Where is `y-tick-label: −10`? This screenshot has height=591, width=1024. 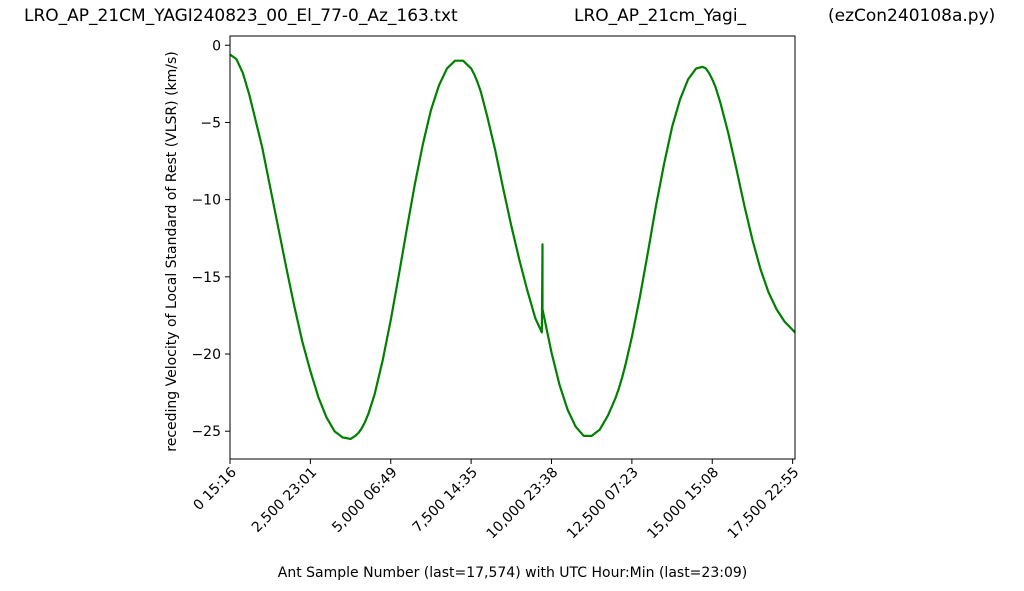
y-tick-label: −10 is located at coordinates (206, 201).